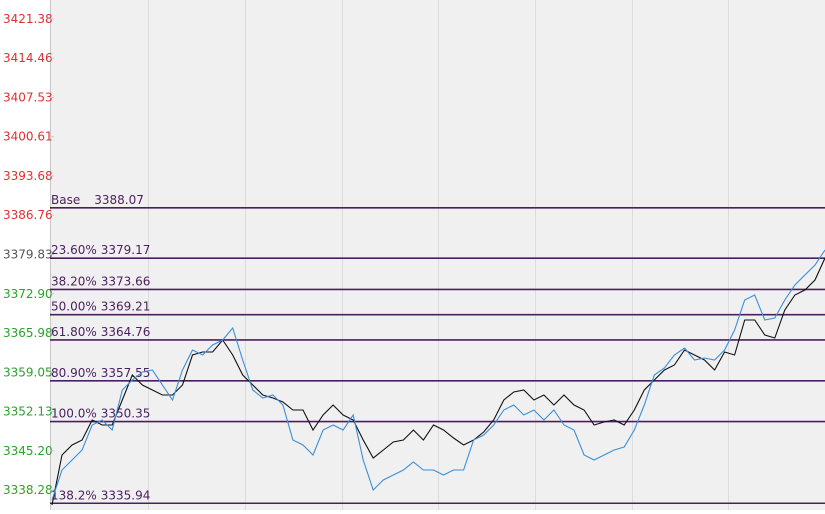 This screenshot has height=514, width=825. I want to click on y-tick-label: 3379.83, so click(28, 254).